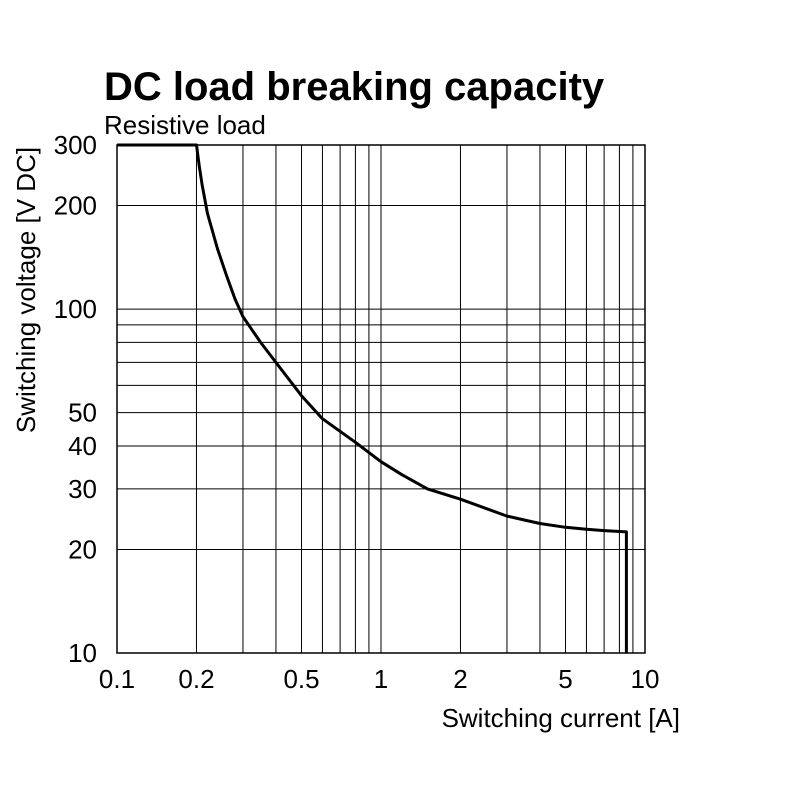  I want to click on chart-title: DC load breaking capacity, so click(354, 87).